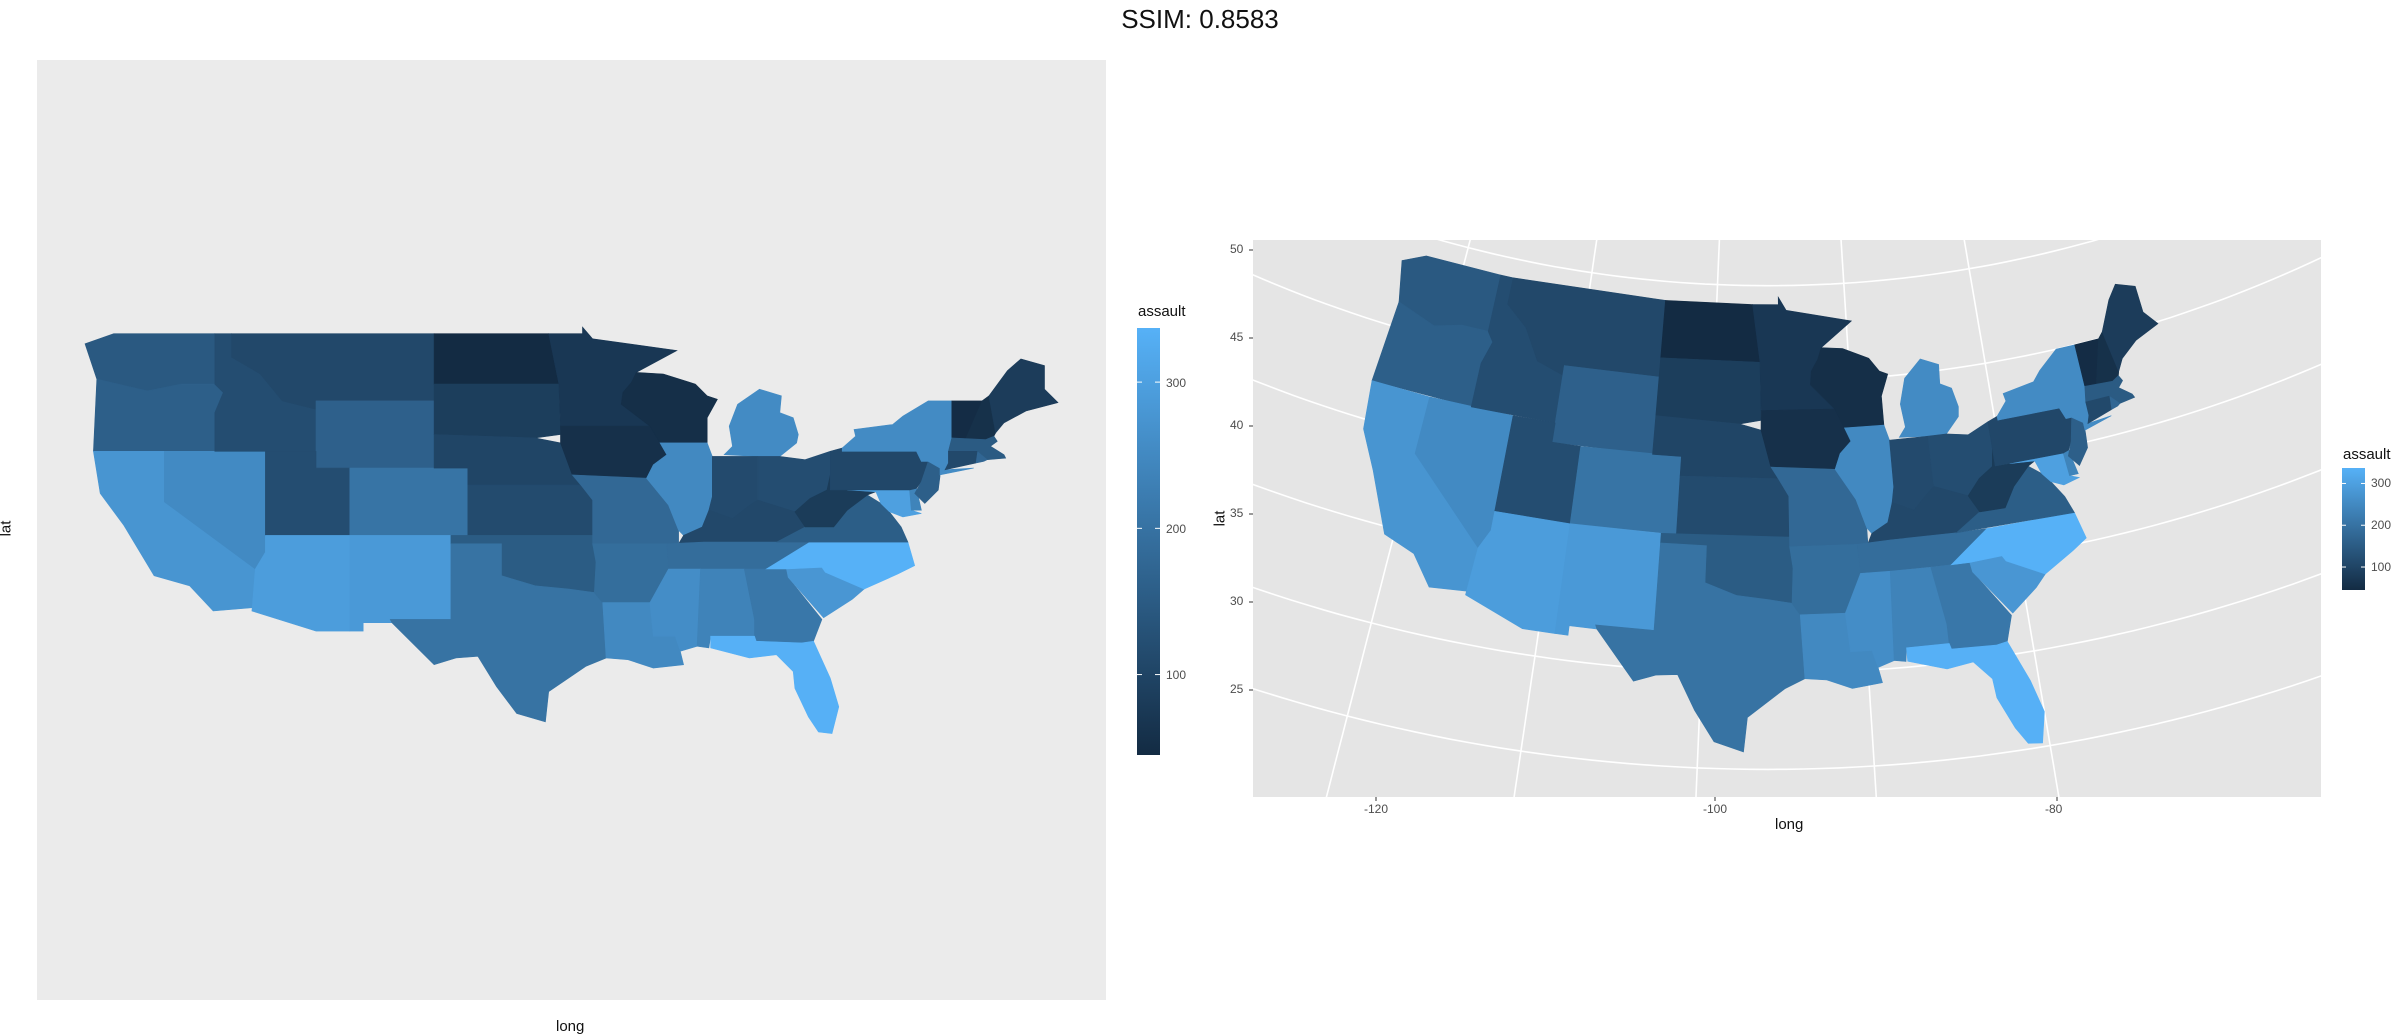 The image size is (2400, 1035). I want to click on x-tick-label: -80, so click(2054, 809).